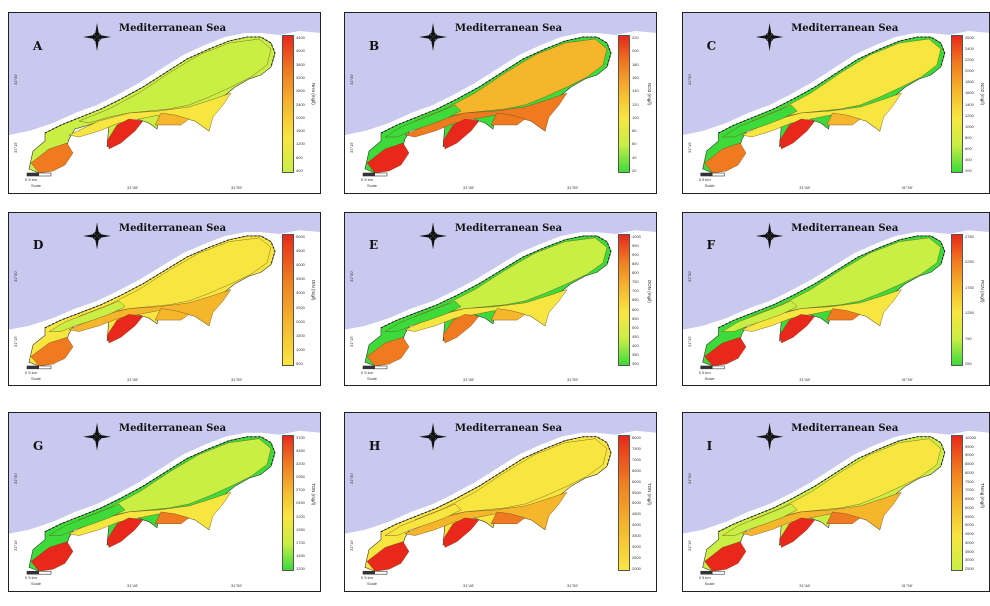  What do you see at coordinates (635, 336) in the screenshot?
I see `colorbar-tick-label: 450` at bounding box center [635, 336].